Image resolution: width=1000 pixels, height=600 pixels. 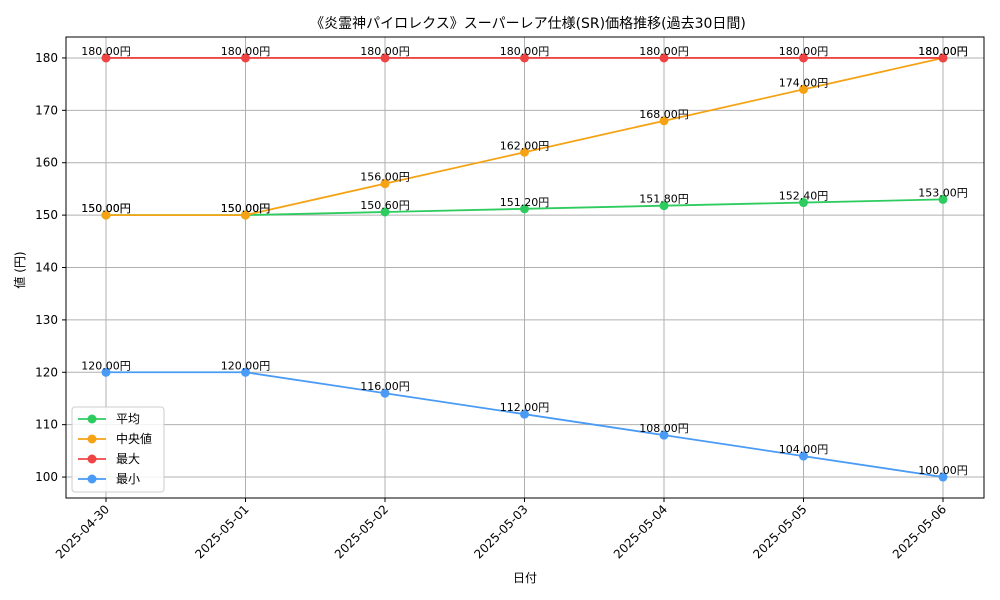 What do you see at coordinates (525, 407) in the screenshot?
I see `data-label: 112.00円` at bounding box center [525, 407].